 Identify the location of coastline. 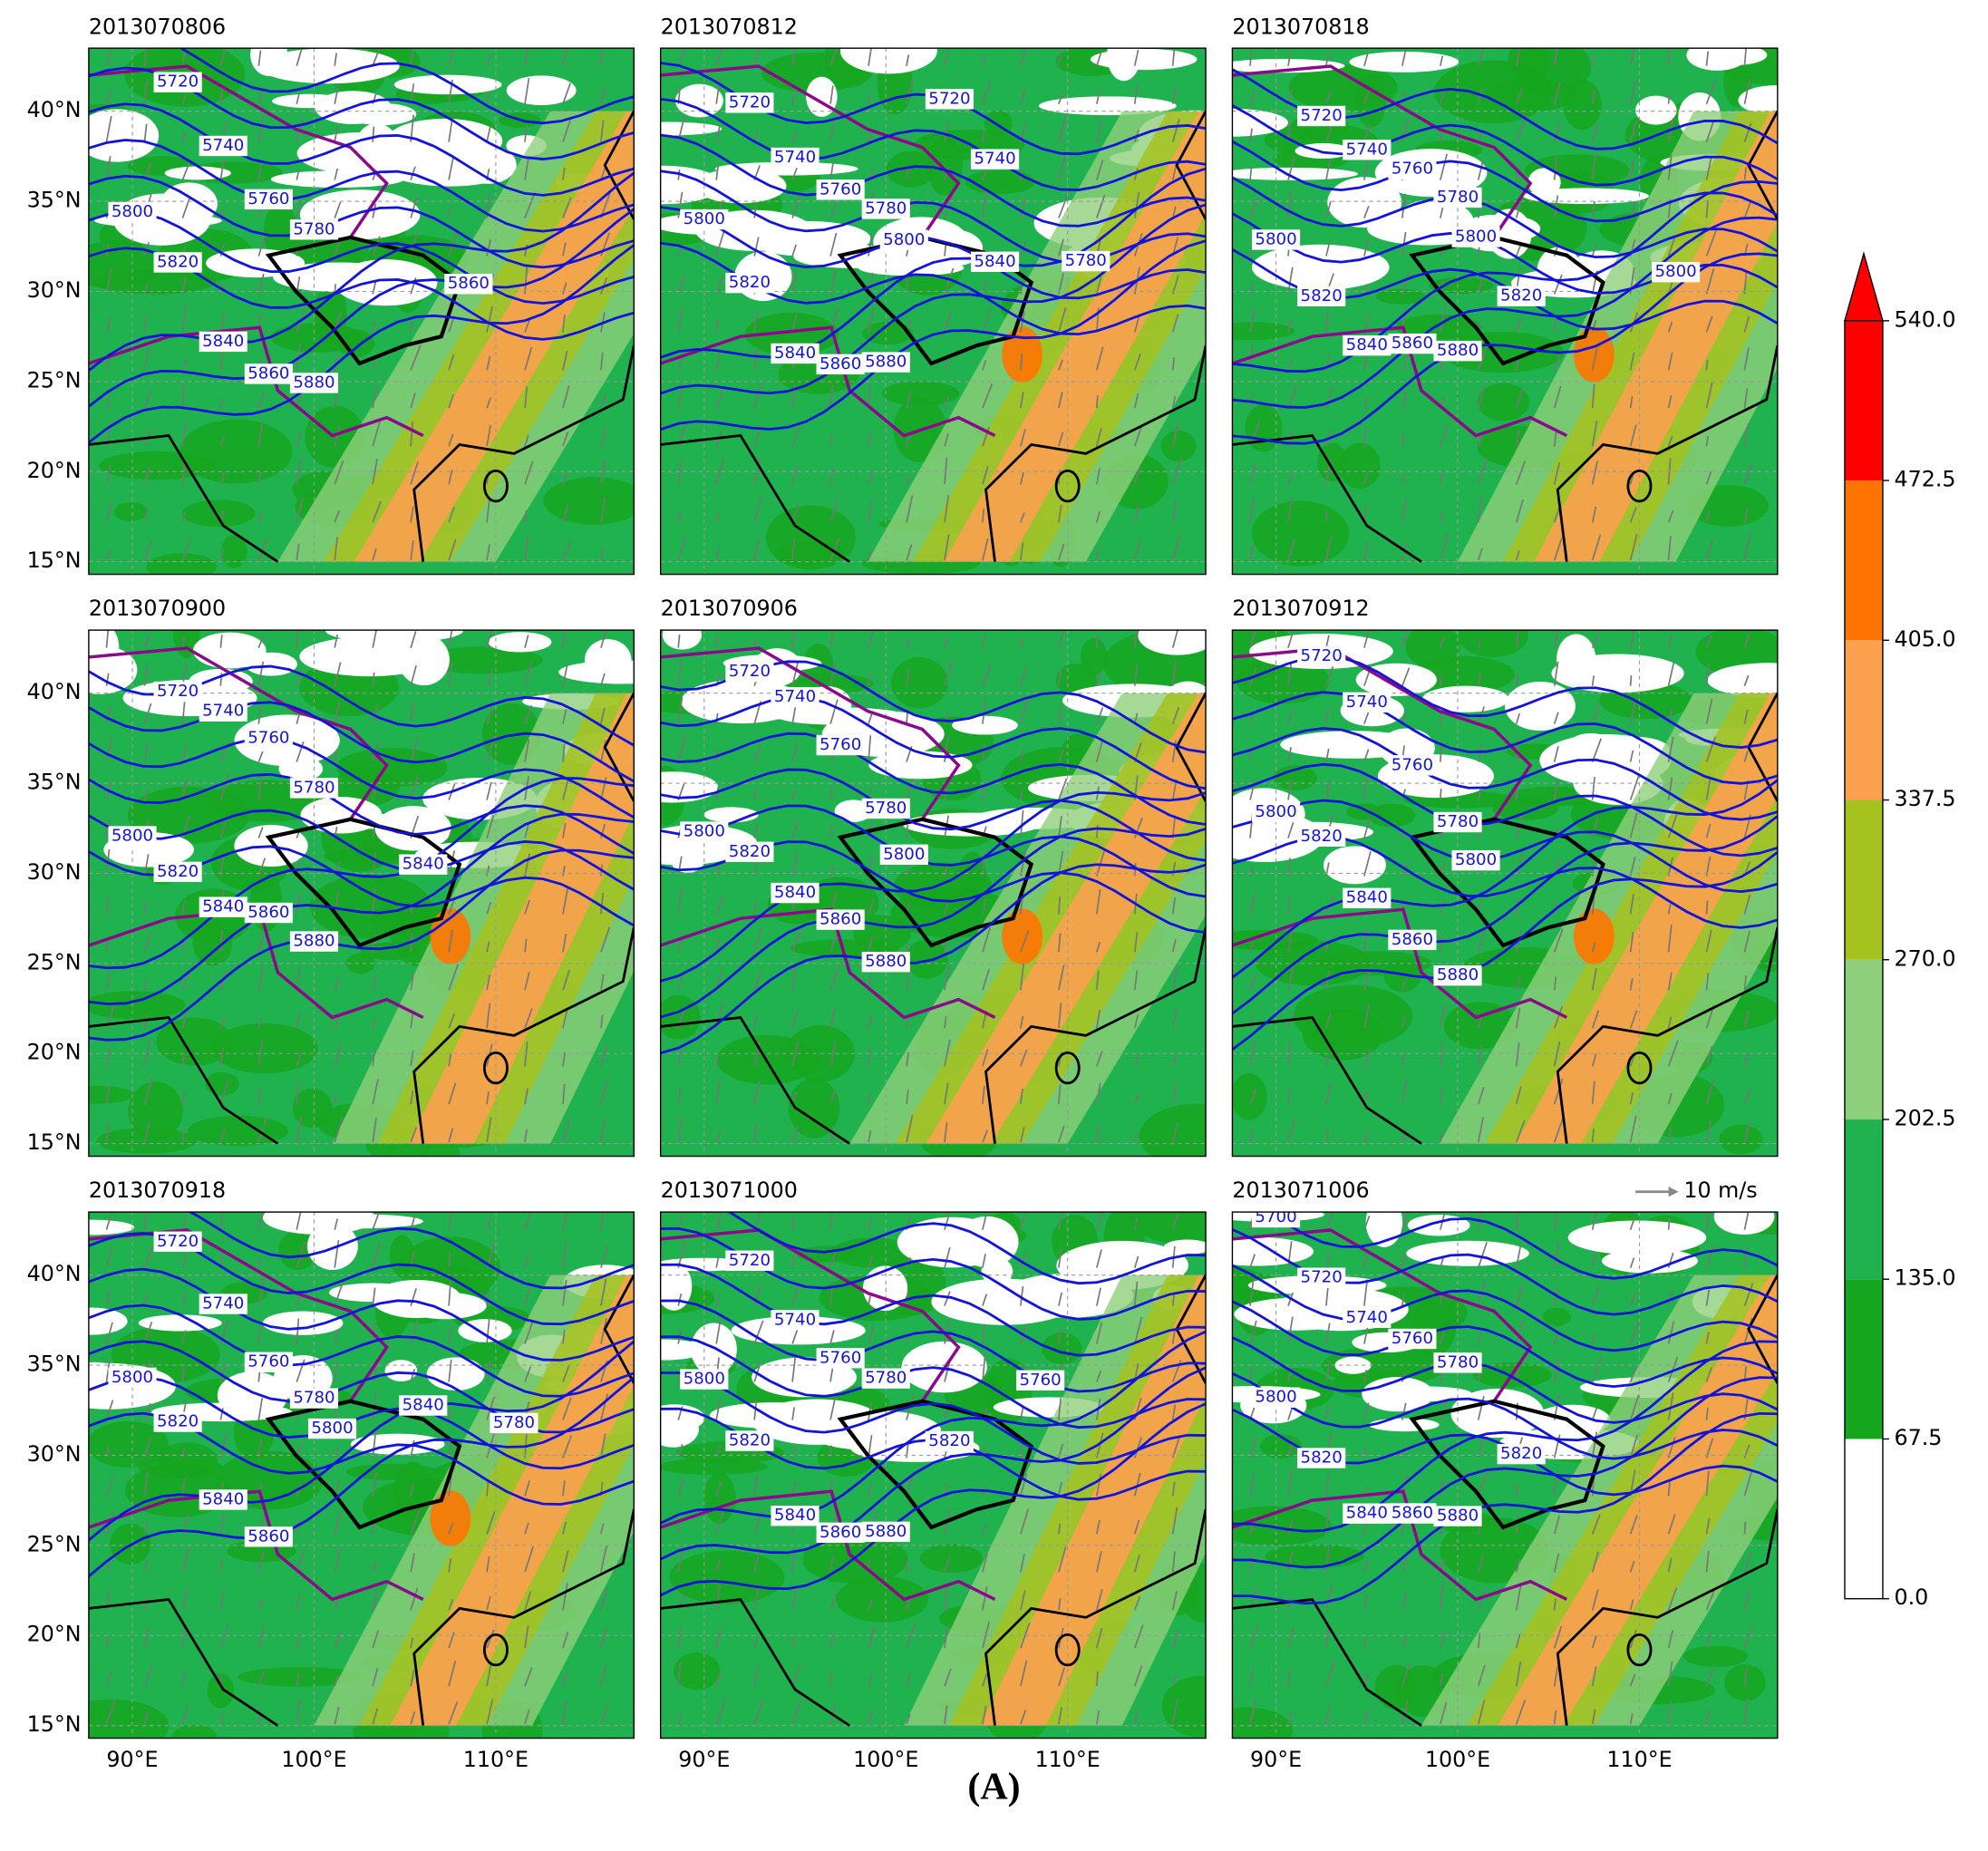
(184, 498).